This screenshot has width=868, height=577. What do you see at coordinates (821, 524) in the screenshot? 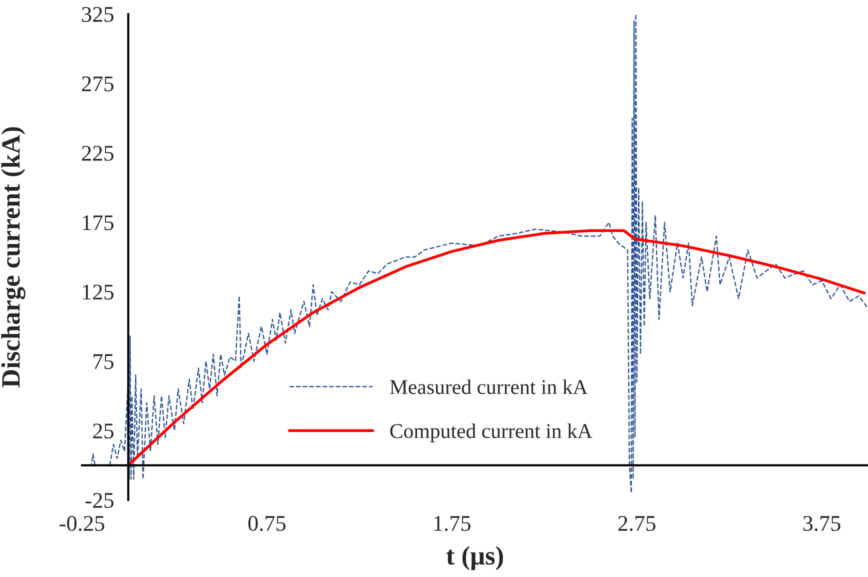
I see `x-tick-label: 3.75` at bounding box center [821, 524].